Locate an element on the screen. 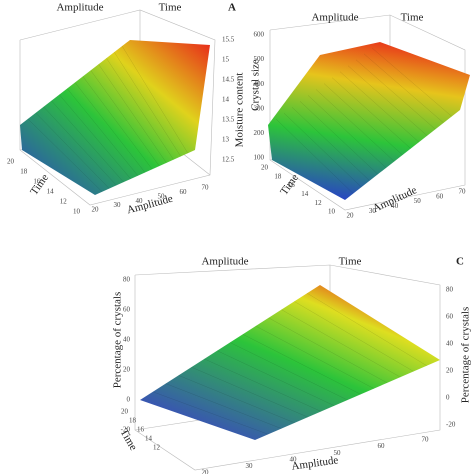 The width and height of the screenshot is (474, 474). panel-letter: A is located at coordinates (232, 8).